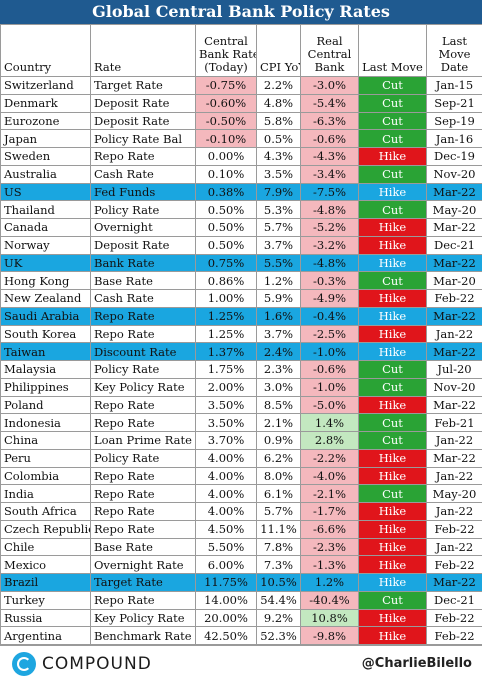 This screenshot has width=482, height=681. What do you see at coordinates (454, 281) in the screenshot?
I see `last-move-date-cell: Mar-20` at bounding box center [454, 281].